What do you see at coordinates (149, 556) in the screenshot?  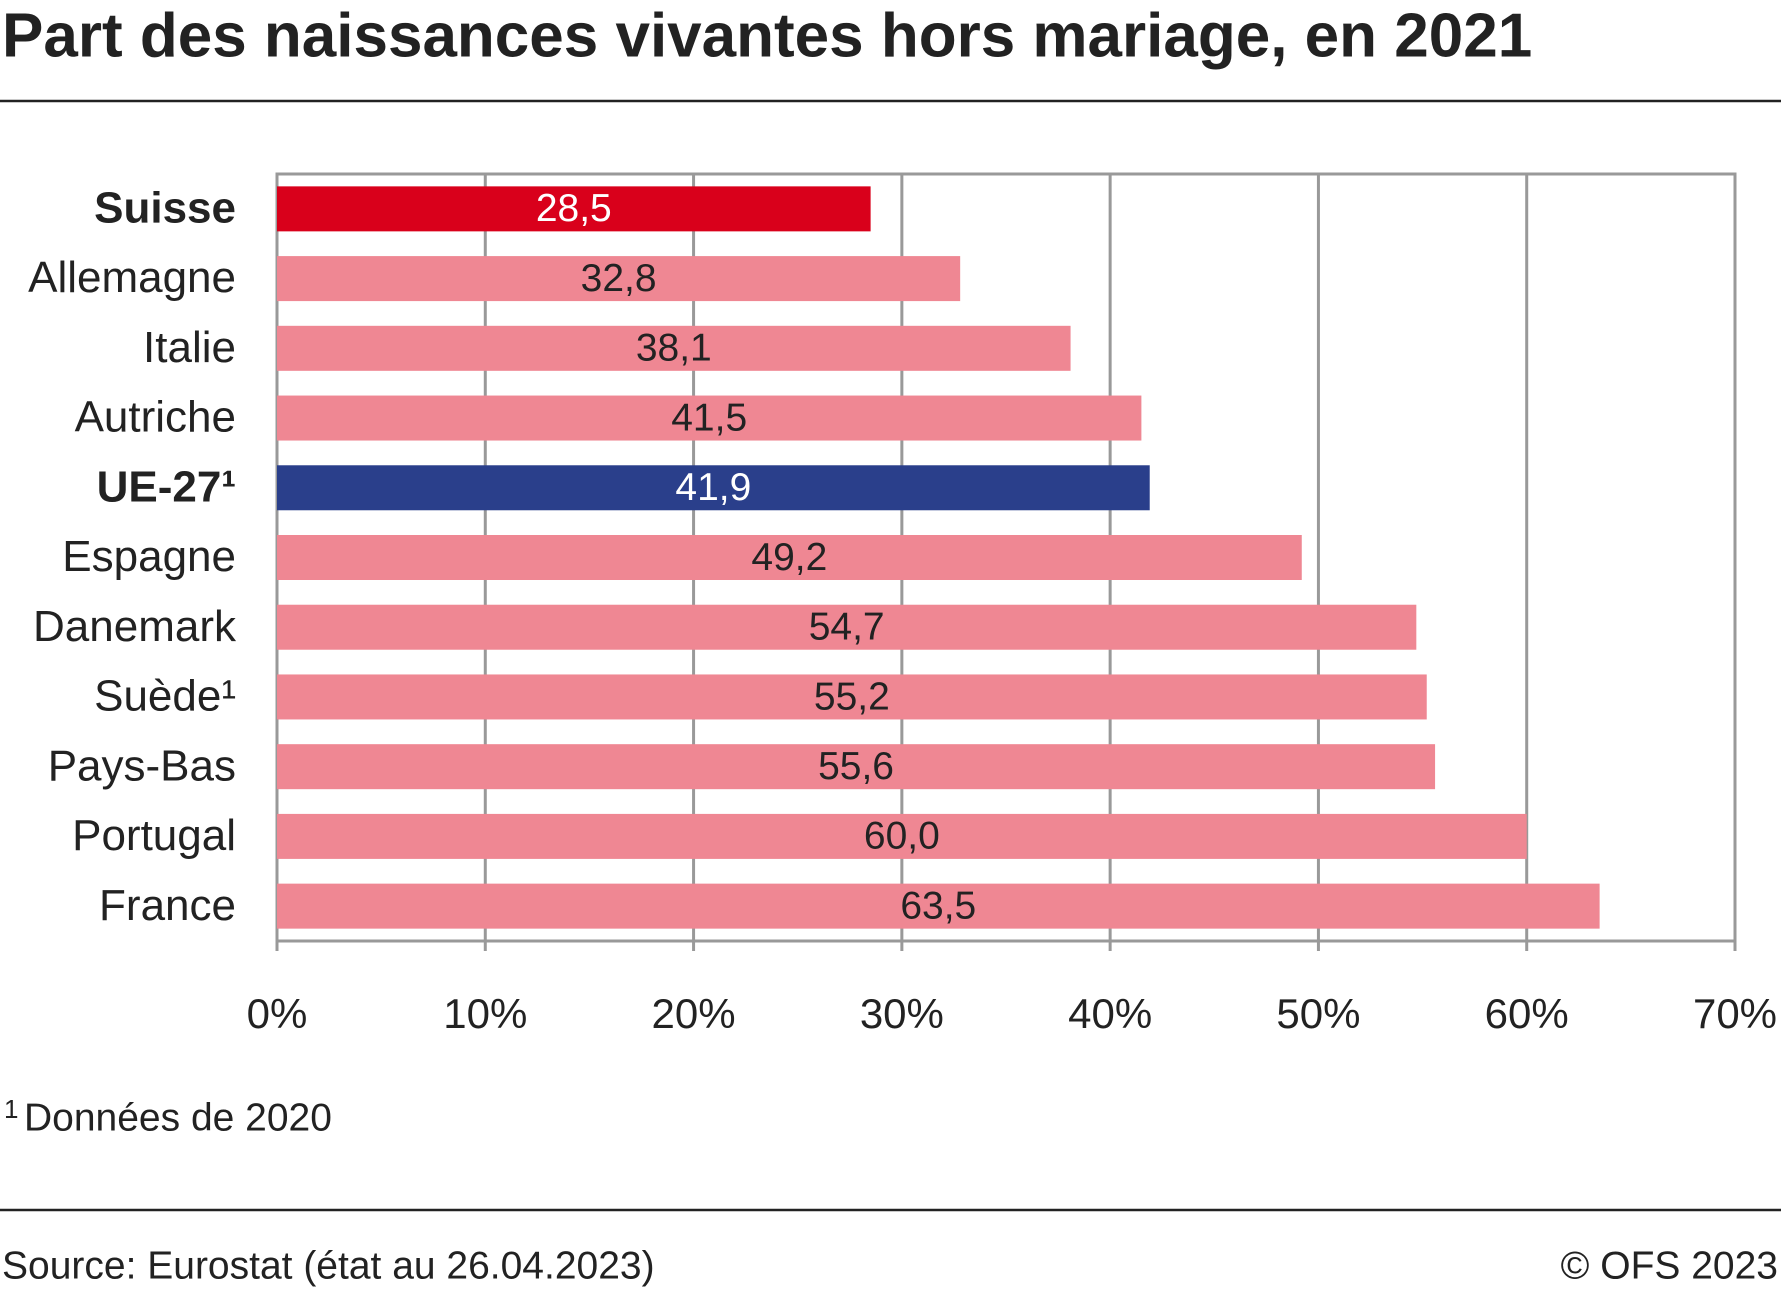 I see `y-tick-label: Espagne` at bounding box center [149, 556].